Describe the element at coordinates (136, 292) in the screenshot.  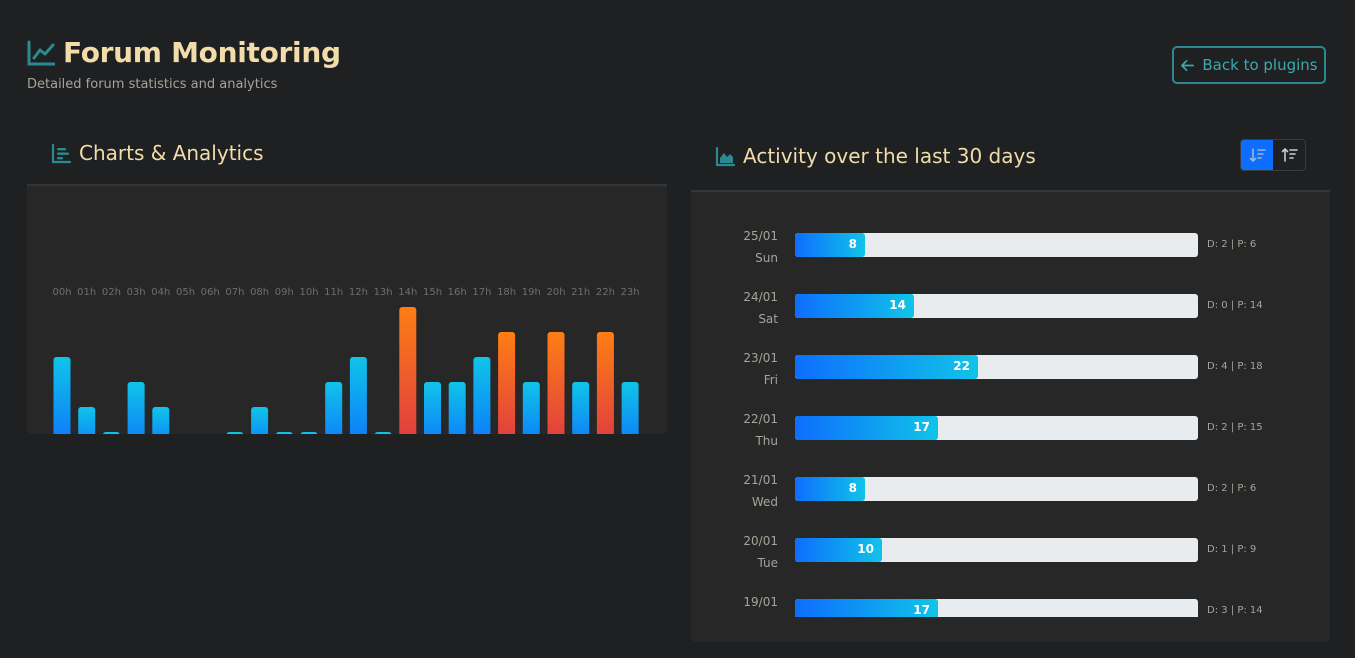
I see `hour-tick-label: 03h` at that location.